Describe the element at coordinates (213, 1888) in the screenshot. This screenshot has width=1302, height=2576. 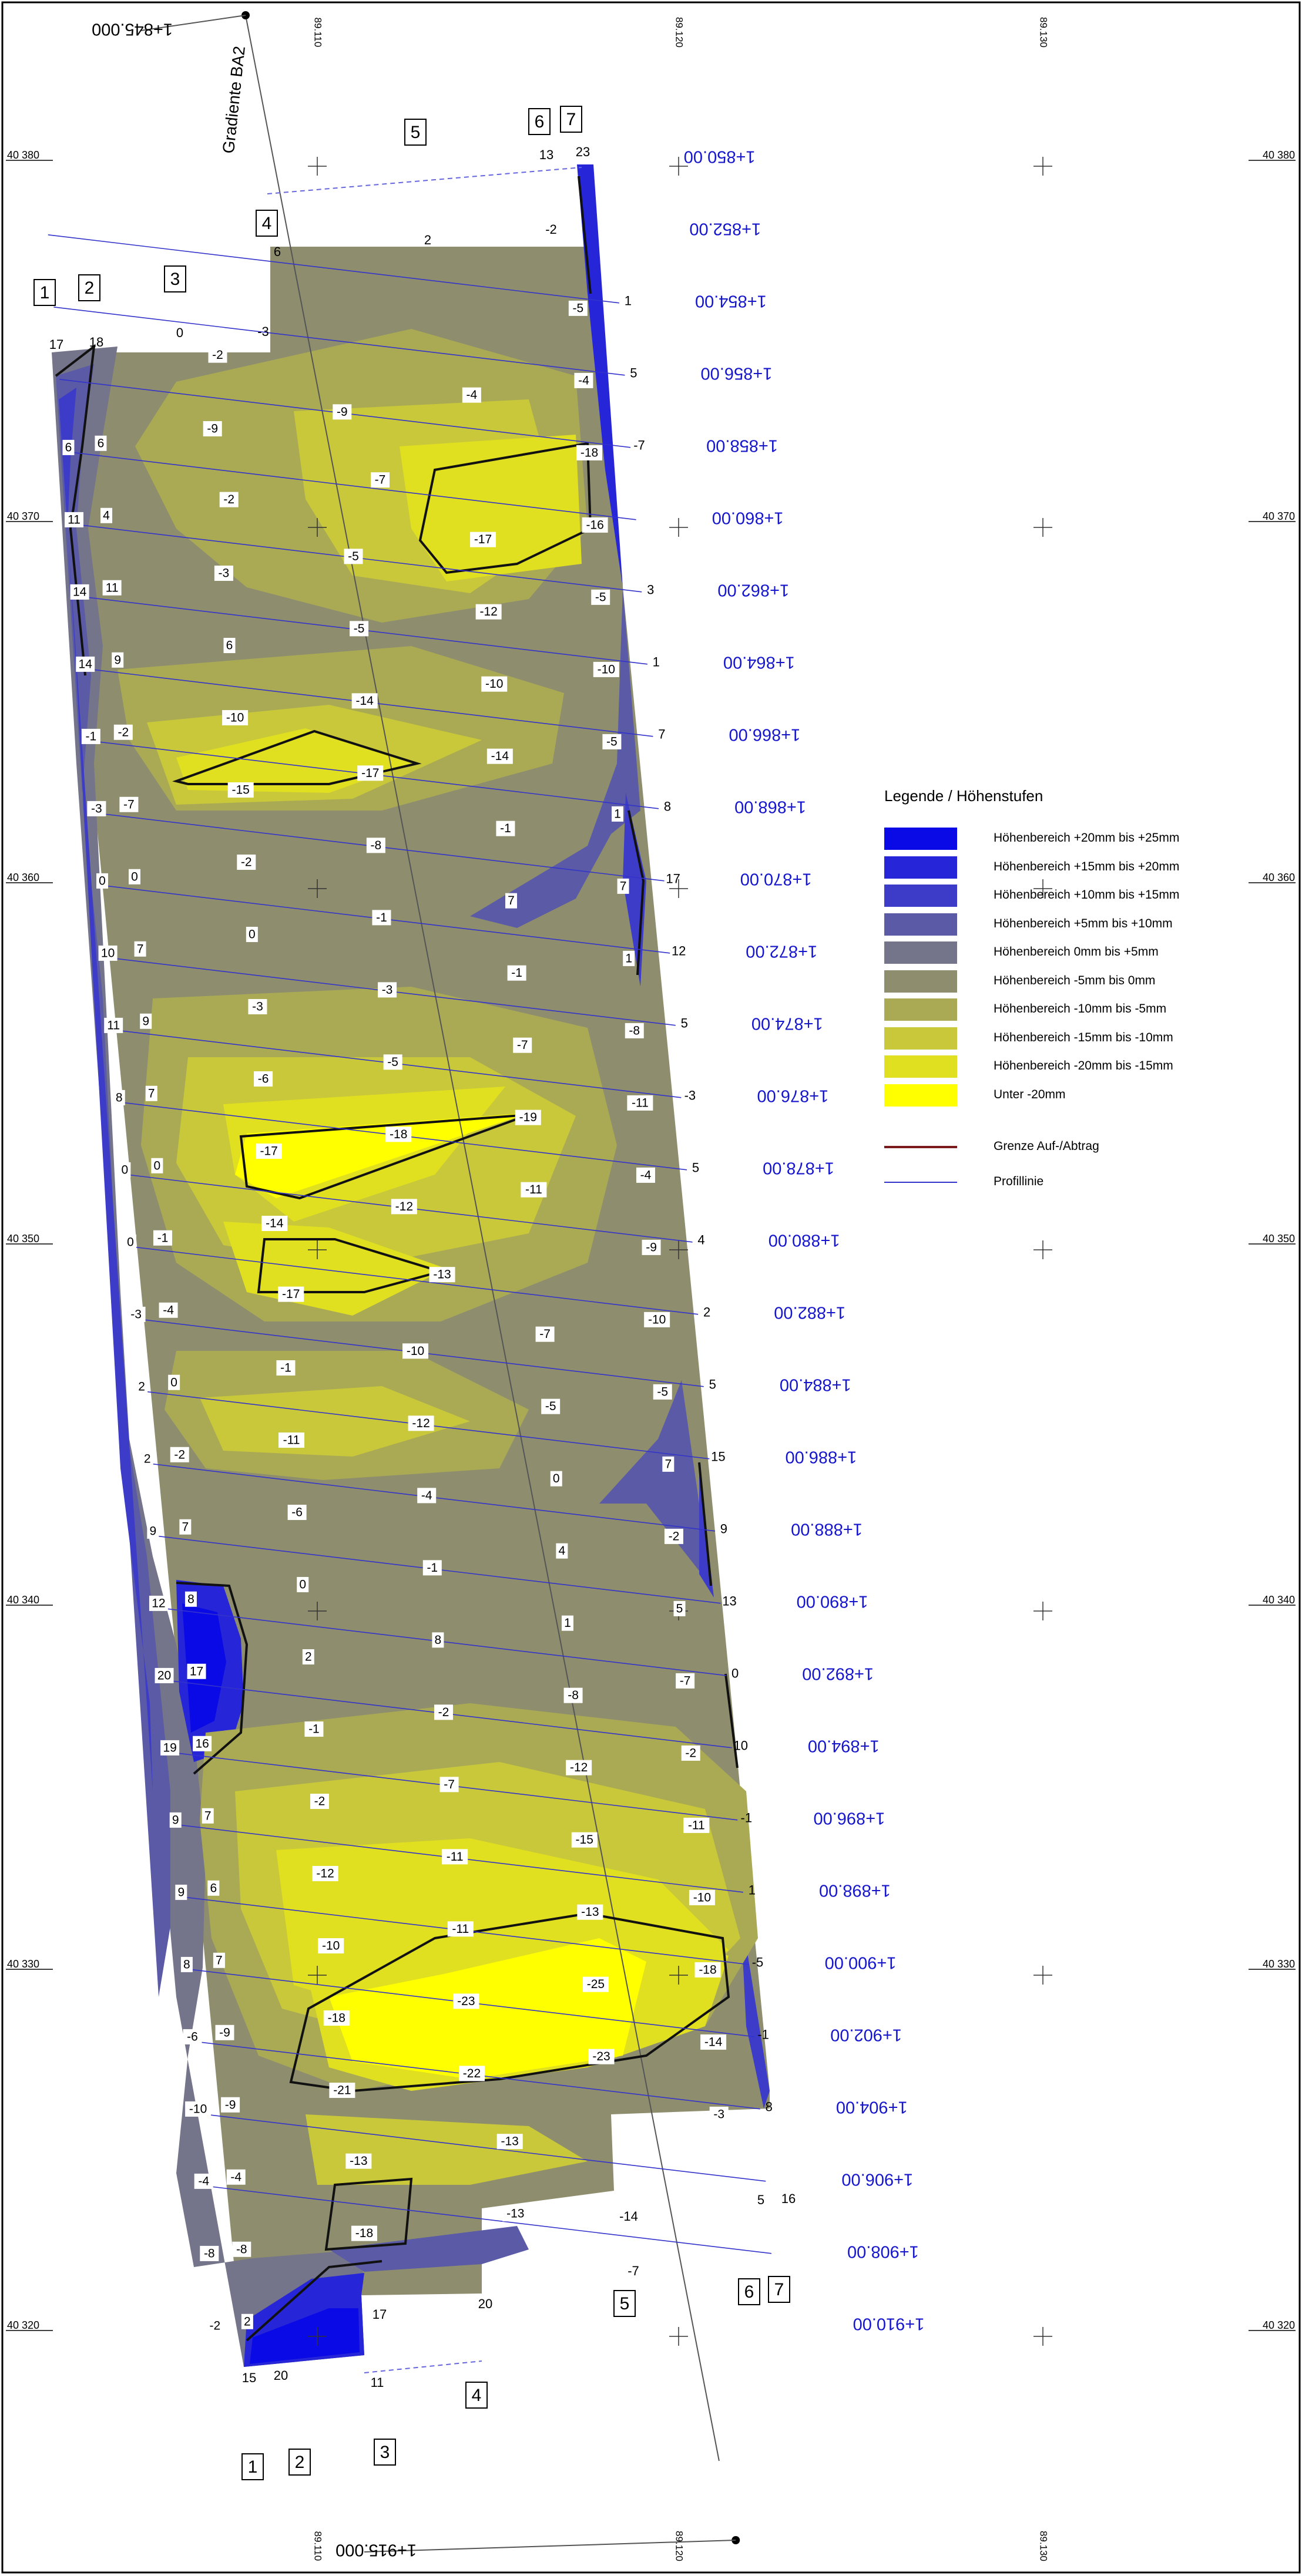
I see `elevation-value: 6` at that location.